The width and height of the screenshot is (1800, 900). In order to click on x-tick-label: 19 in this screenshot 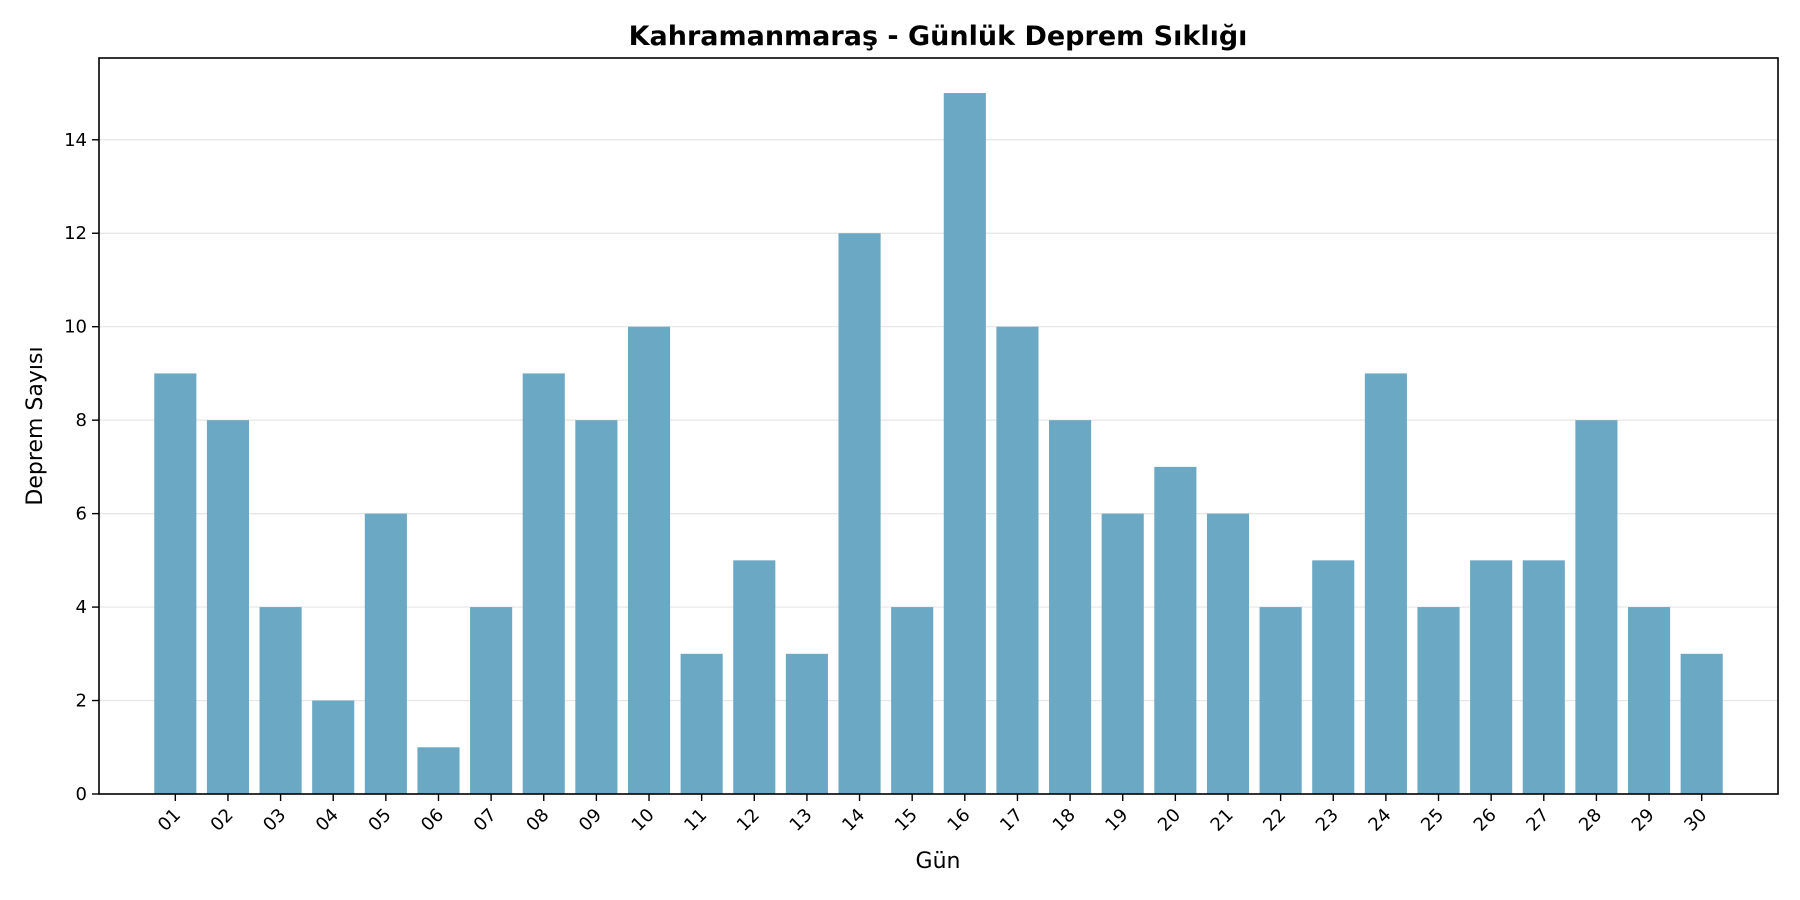, I will do `click(1116, 820)`.